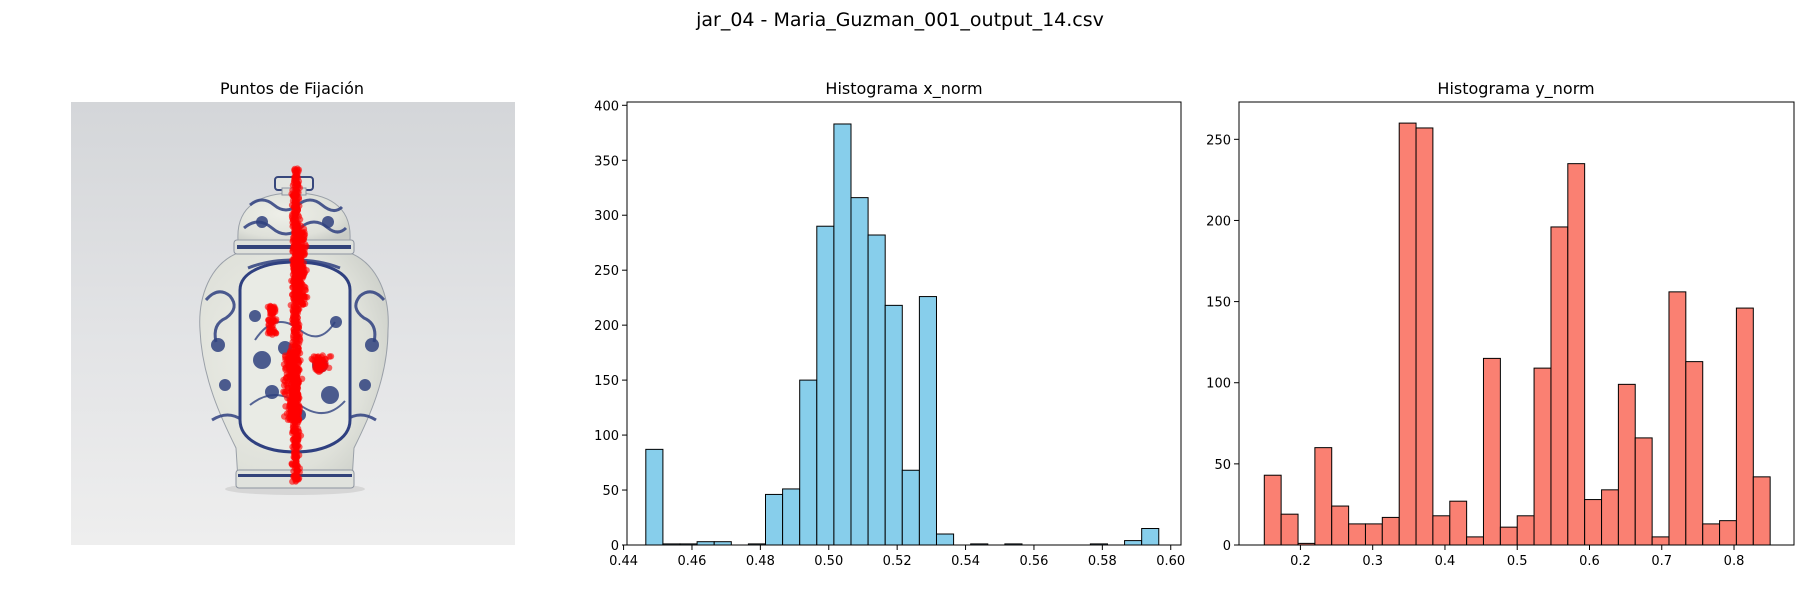 This screenshot has width=1800, height=600. What do you see at coordinates (1445, 561) in the screenshot?
I see `hist-y-xtick-label: 0.4` at bounding box center [1445, 561].